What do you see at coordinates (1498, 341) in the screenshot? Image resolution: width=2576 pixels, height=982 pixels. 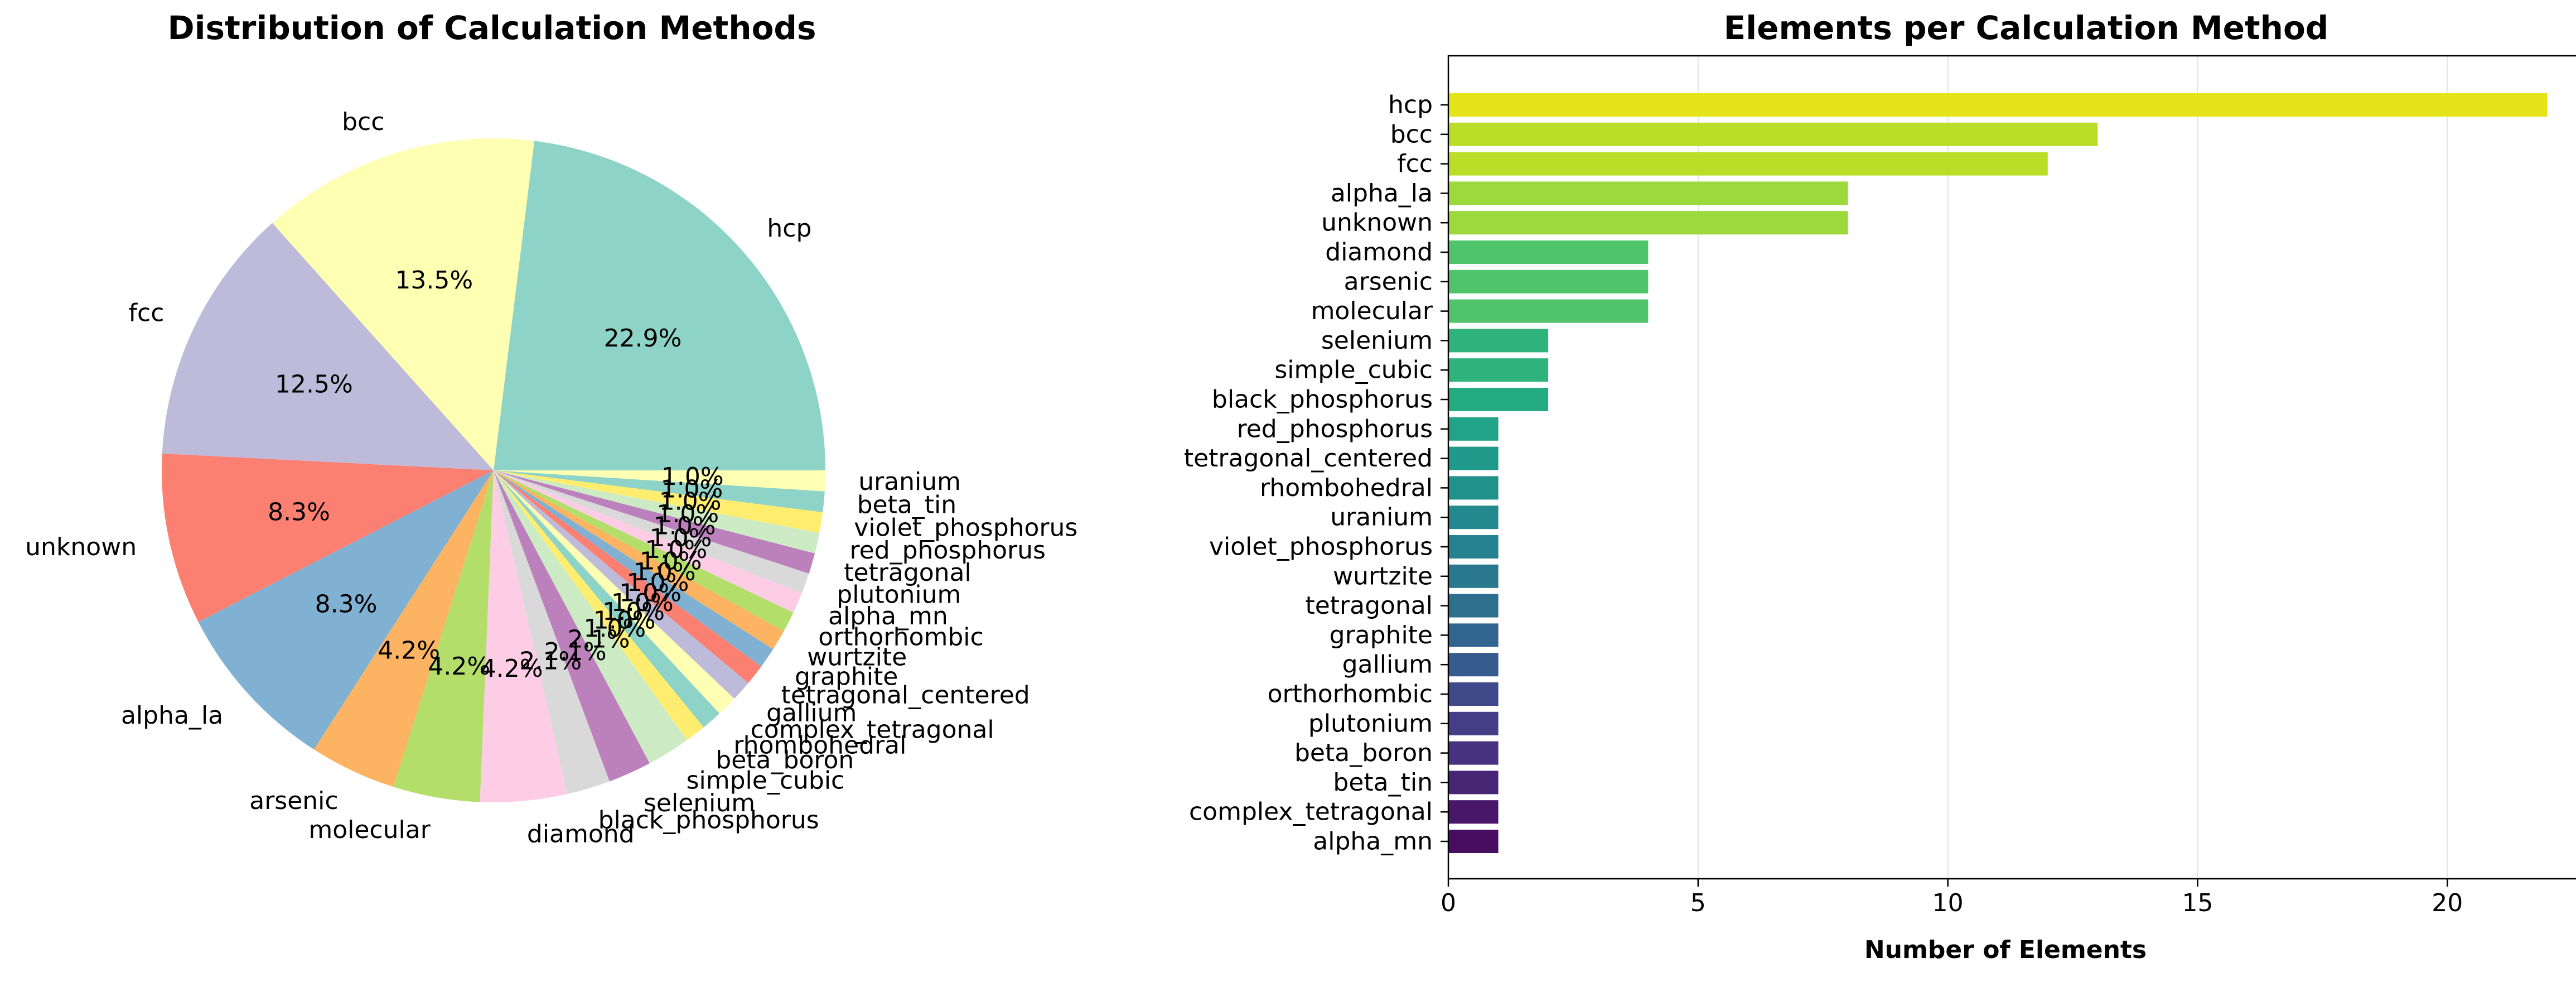 I see `bar-selenium` at bounding box center [1498, 341].